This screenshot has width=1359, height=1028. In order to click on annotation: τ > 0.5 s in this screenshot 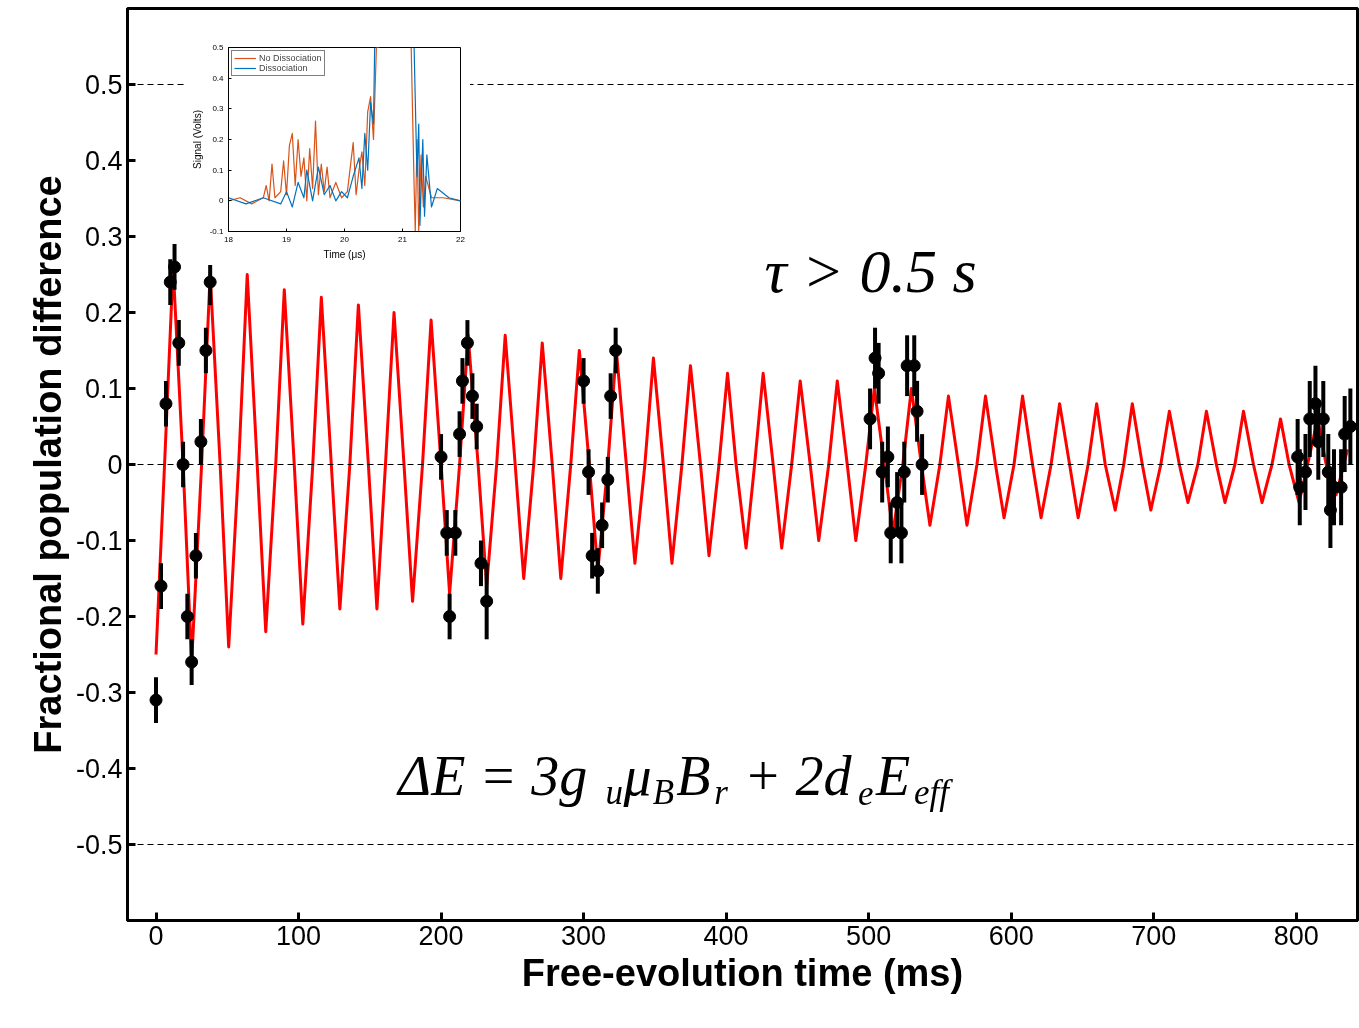, I will do `click(870, 270)`.